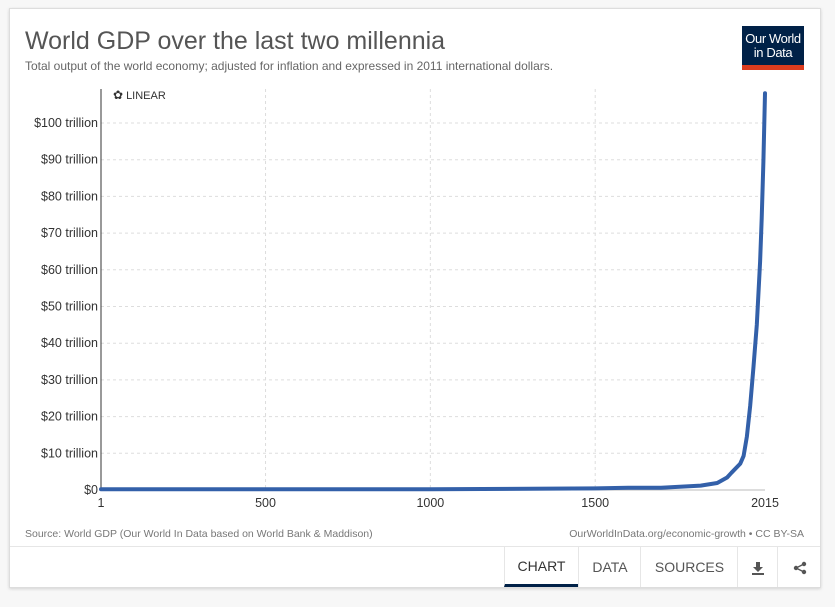 The height and width of the screenshot is (607, 835). What do you see at coordinates (118, 95) in the screenshot?
I see `gear-icon: ✿` at bounding box center [118, 95].